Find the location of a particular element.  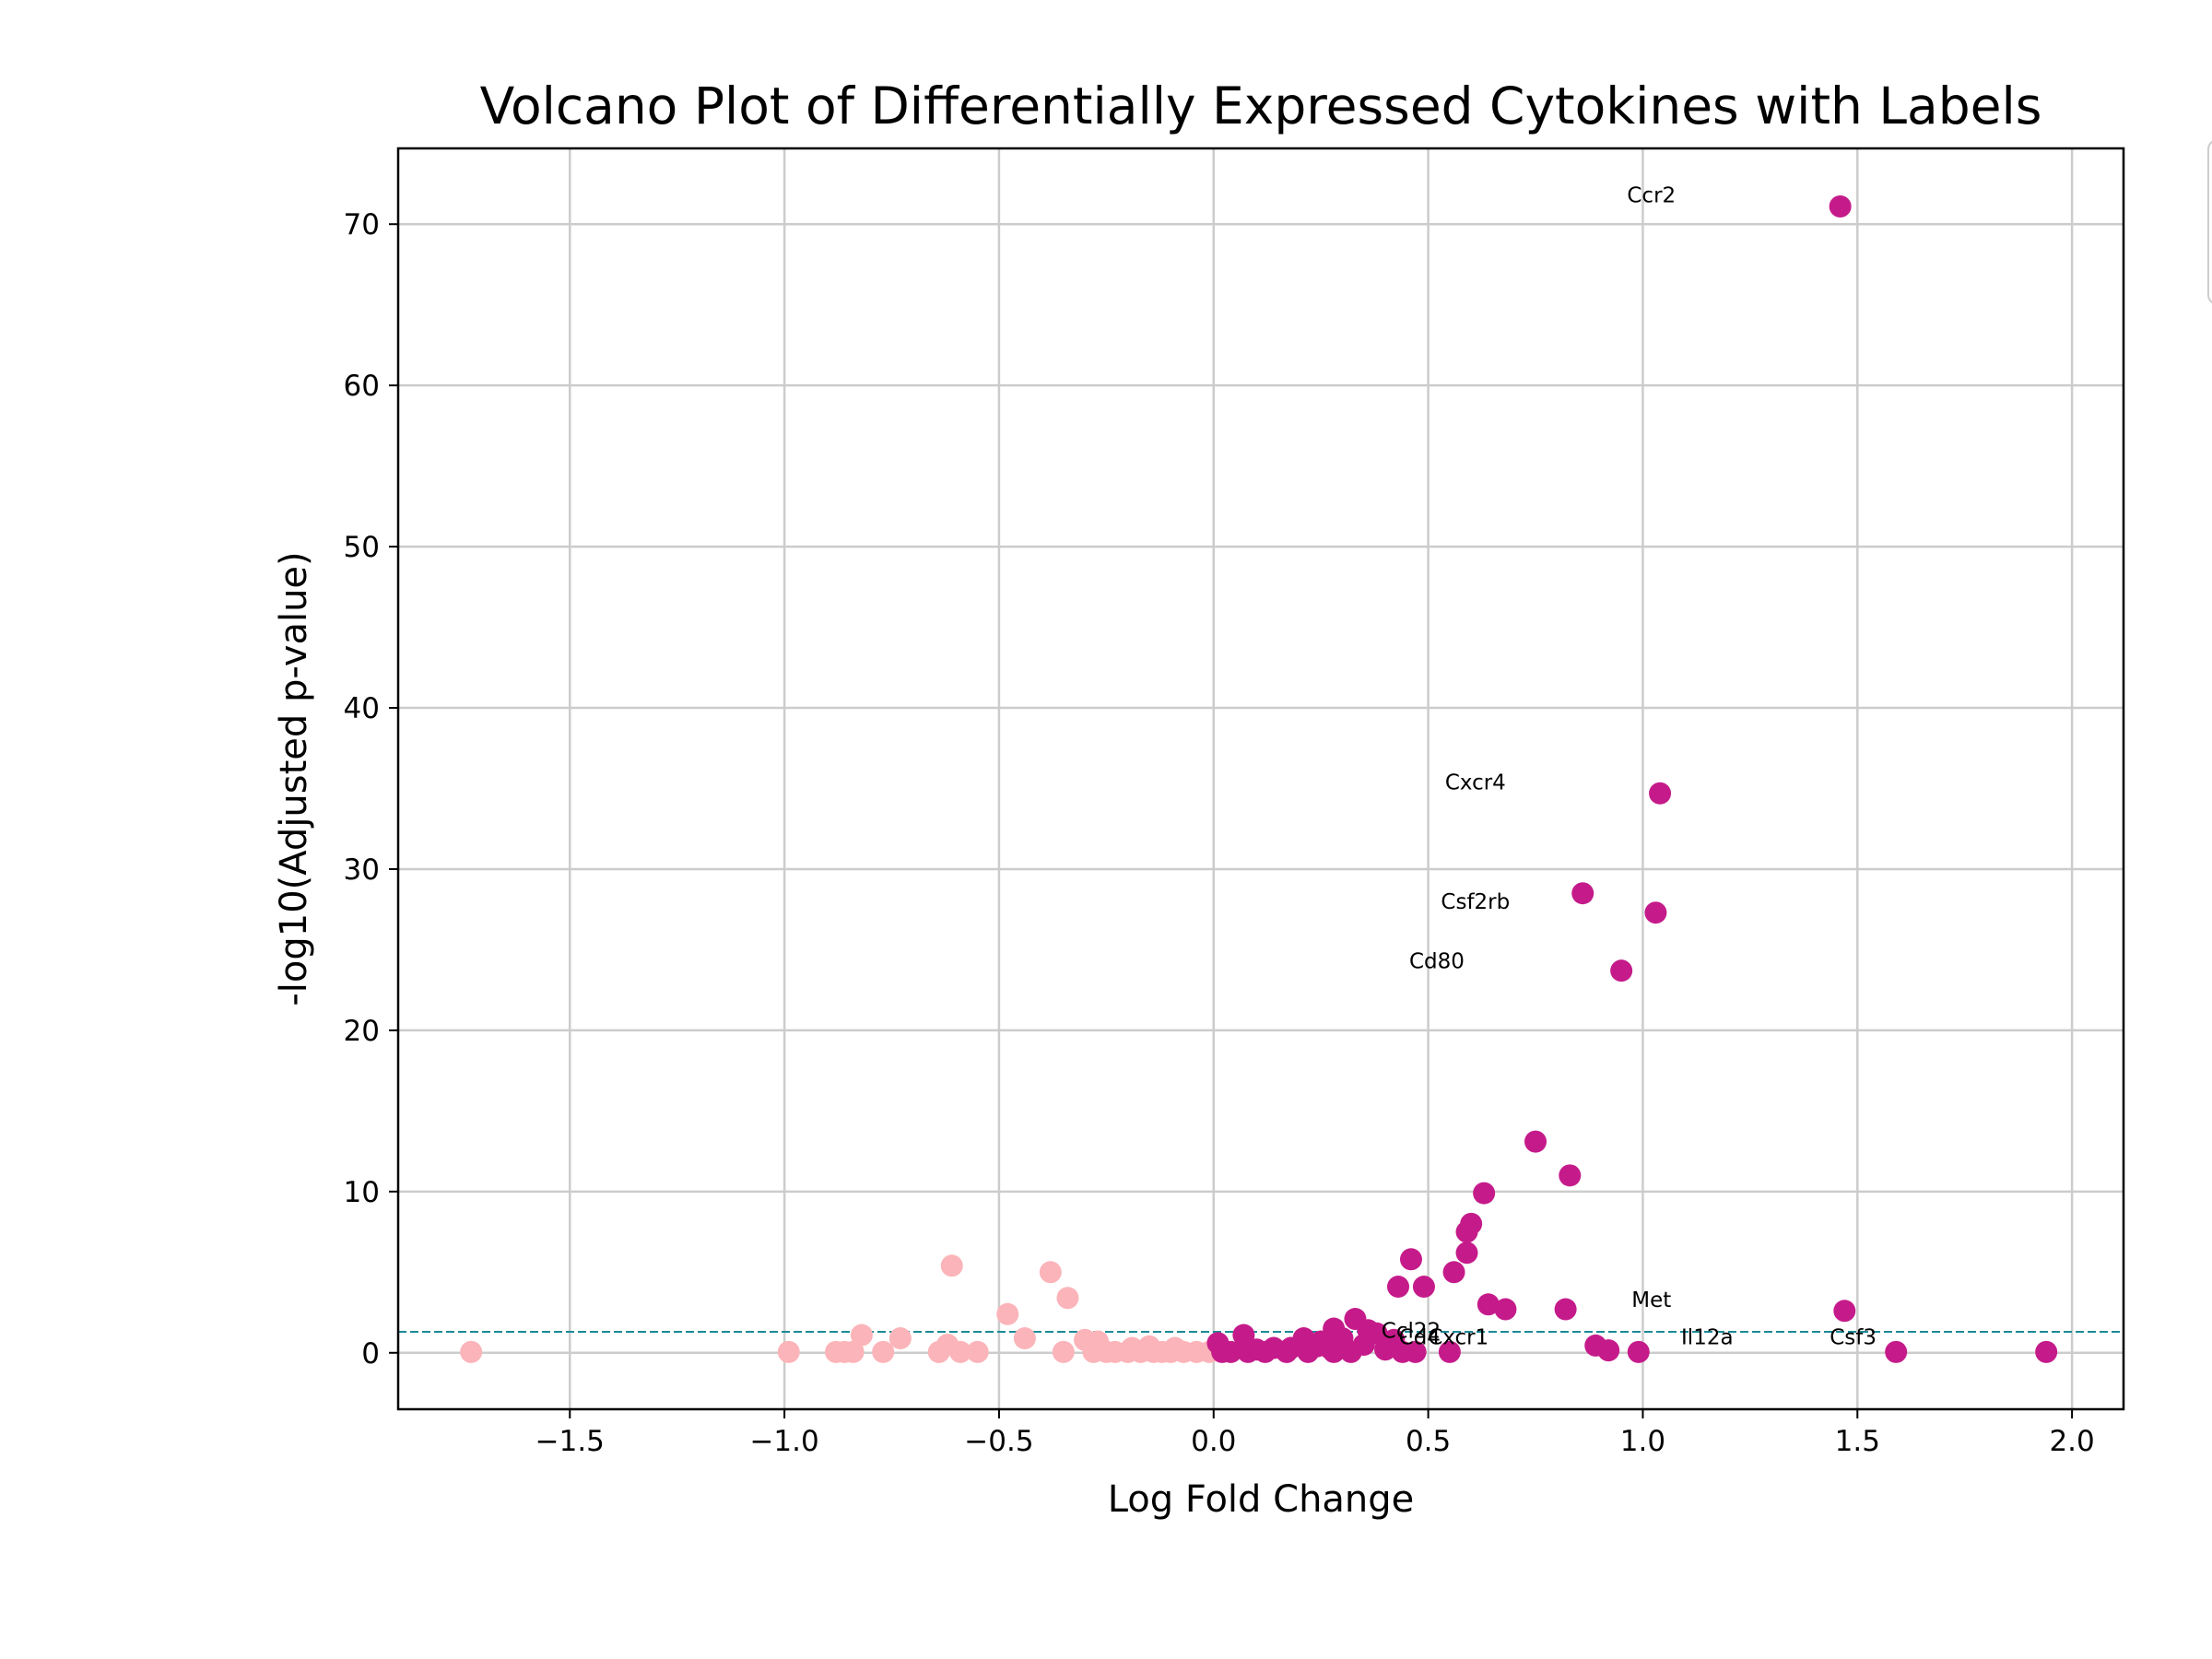

x-tick-label: 0.0 is located at coordinates (1213, 1441).